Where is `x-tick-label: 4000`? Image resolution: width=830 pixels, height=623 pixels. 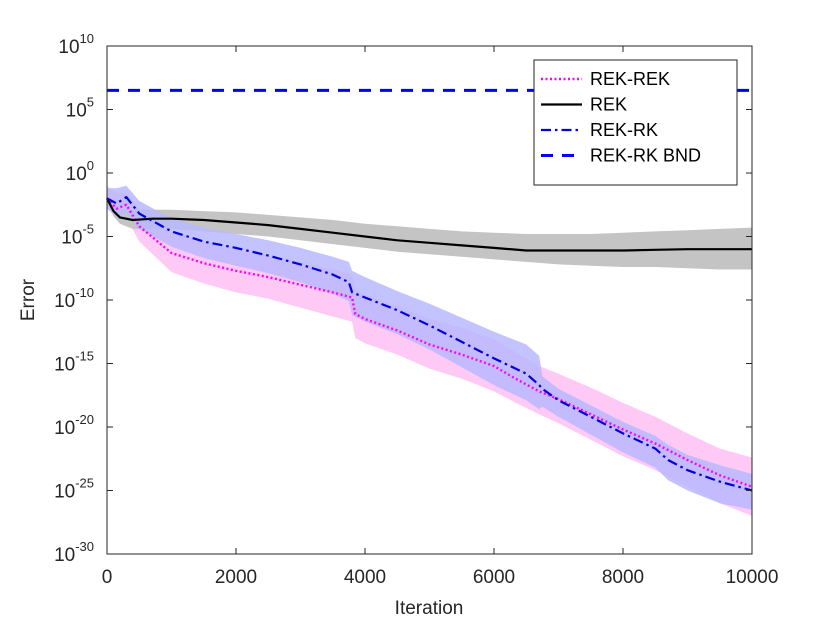
x-tick-label: 4000 is located at coordinates (365, 577).